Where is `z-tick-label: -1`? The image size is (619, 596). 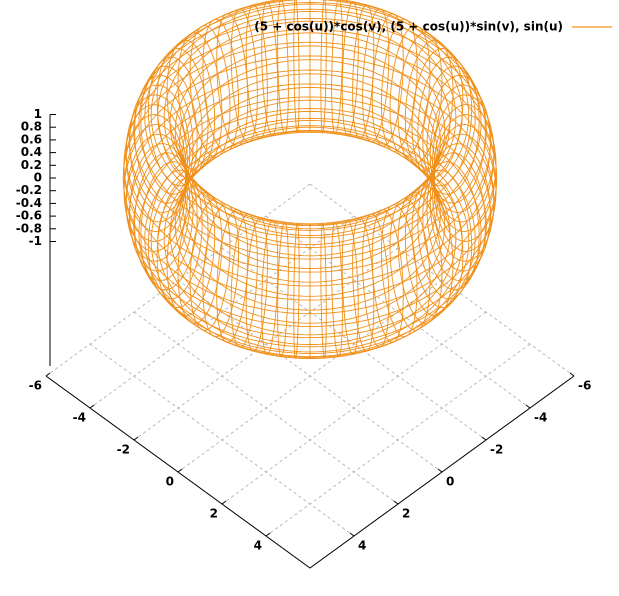
z-tick-label: -1 is located at coordinates (35, 241).